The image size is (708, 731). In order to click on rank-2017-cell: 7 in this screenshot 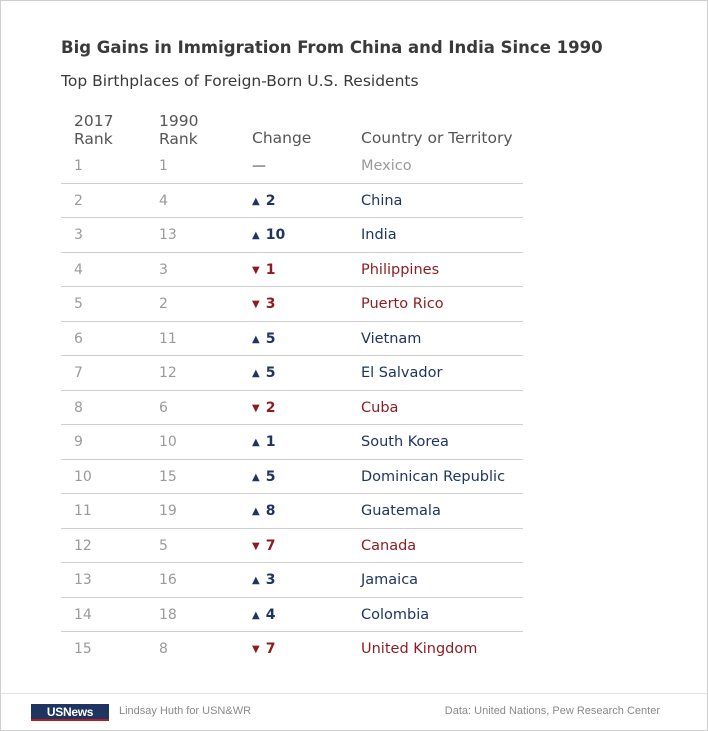, I will do `click(78, 373)`.